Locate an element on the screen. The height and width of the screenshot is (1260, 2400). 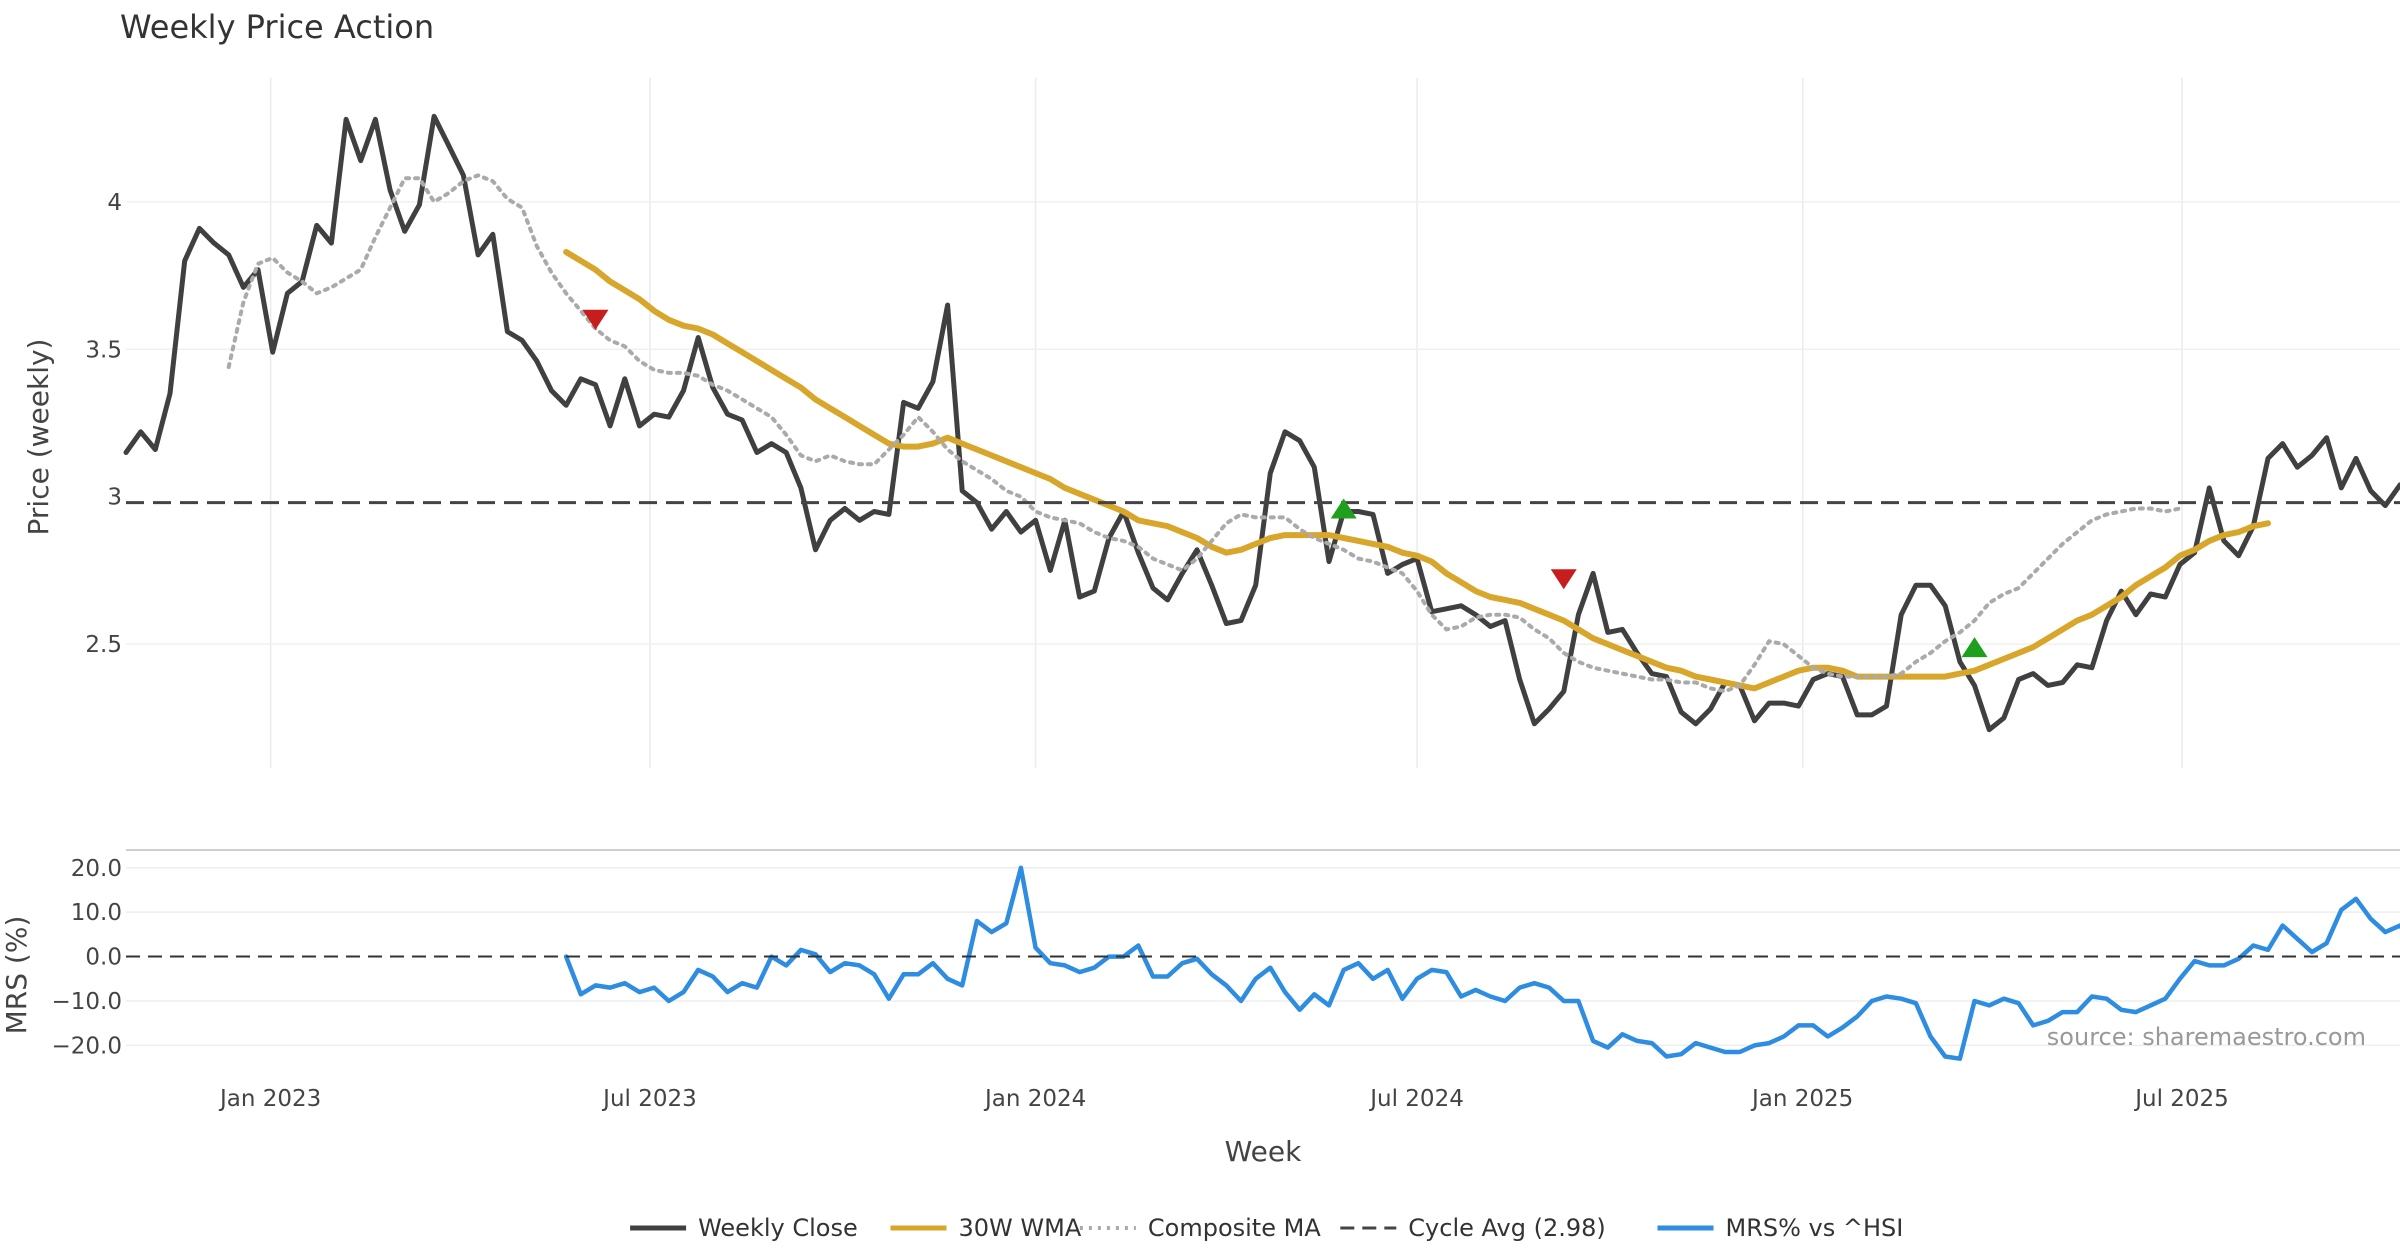
series-line-mrs-vs-hsi is located at coordinates (1481, 963).